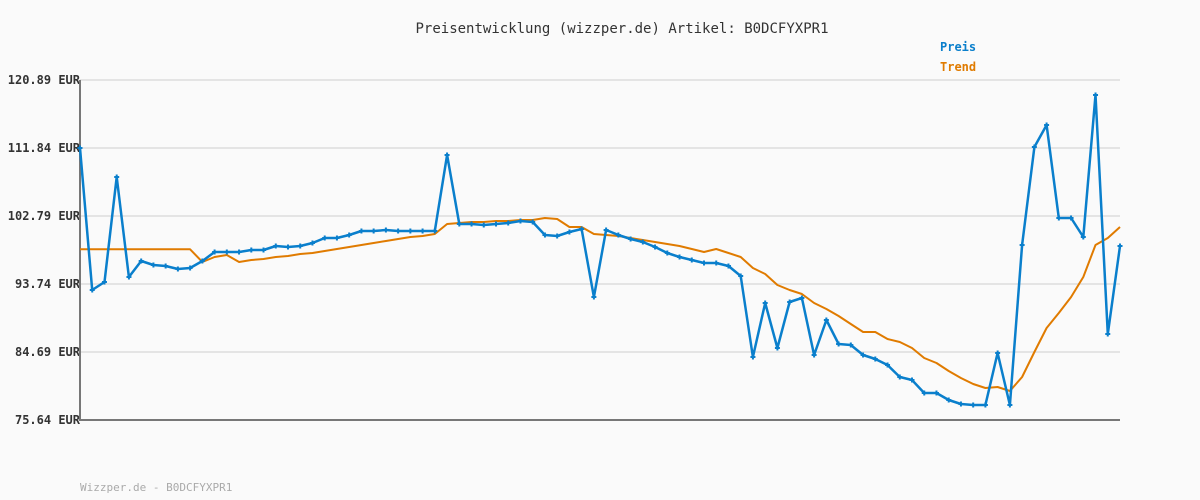 The image size is (1200, 500). What do you see at coordinates (44, 80) in the screenshot?
I see `y-tick-label: 120.89 EUR` at bounding box center [44, 80].